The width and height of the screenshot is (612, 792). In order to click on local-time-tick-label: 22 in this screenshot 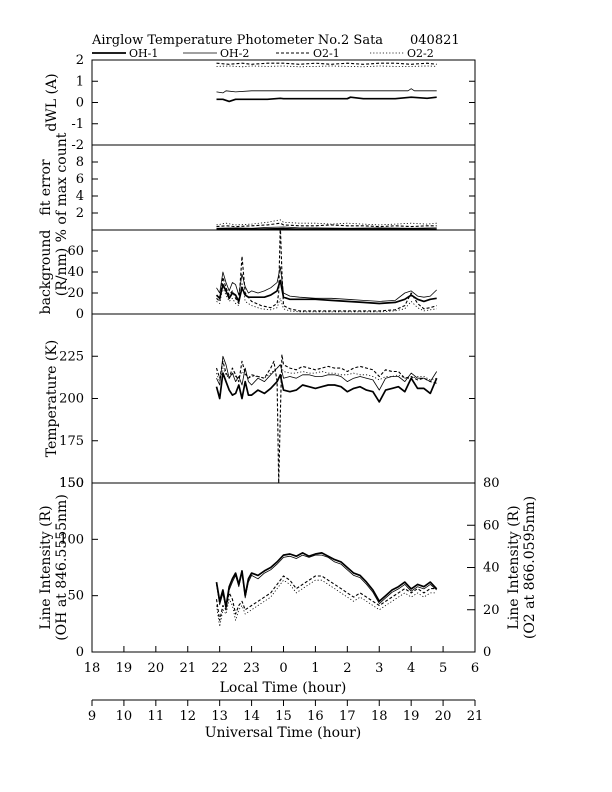, I will do `click(219, 668)`.